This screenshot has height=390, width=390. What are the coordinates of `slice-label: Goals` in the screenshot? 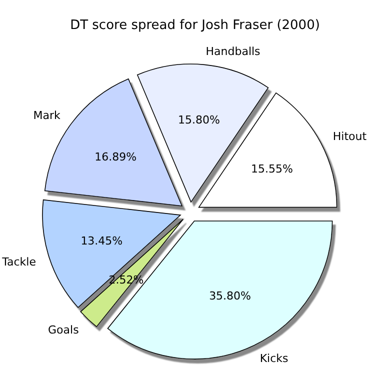 It's located at (64, 329).